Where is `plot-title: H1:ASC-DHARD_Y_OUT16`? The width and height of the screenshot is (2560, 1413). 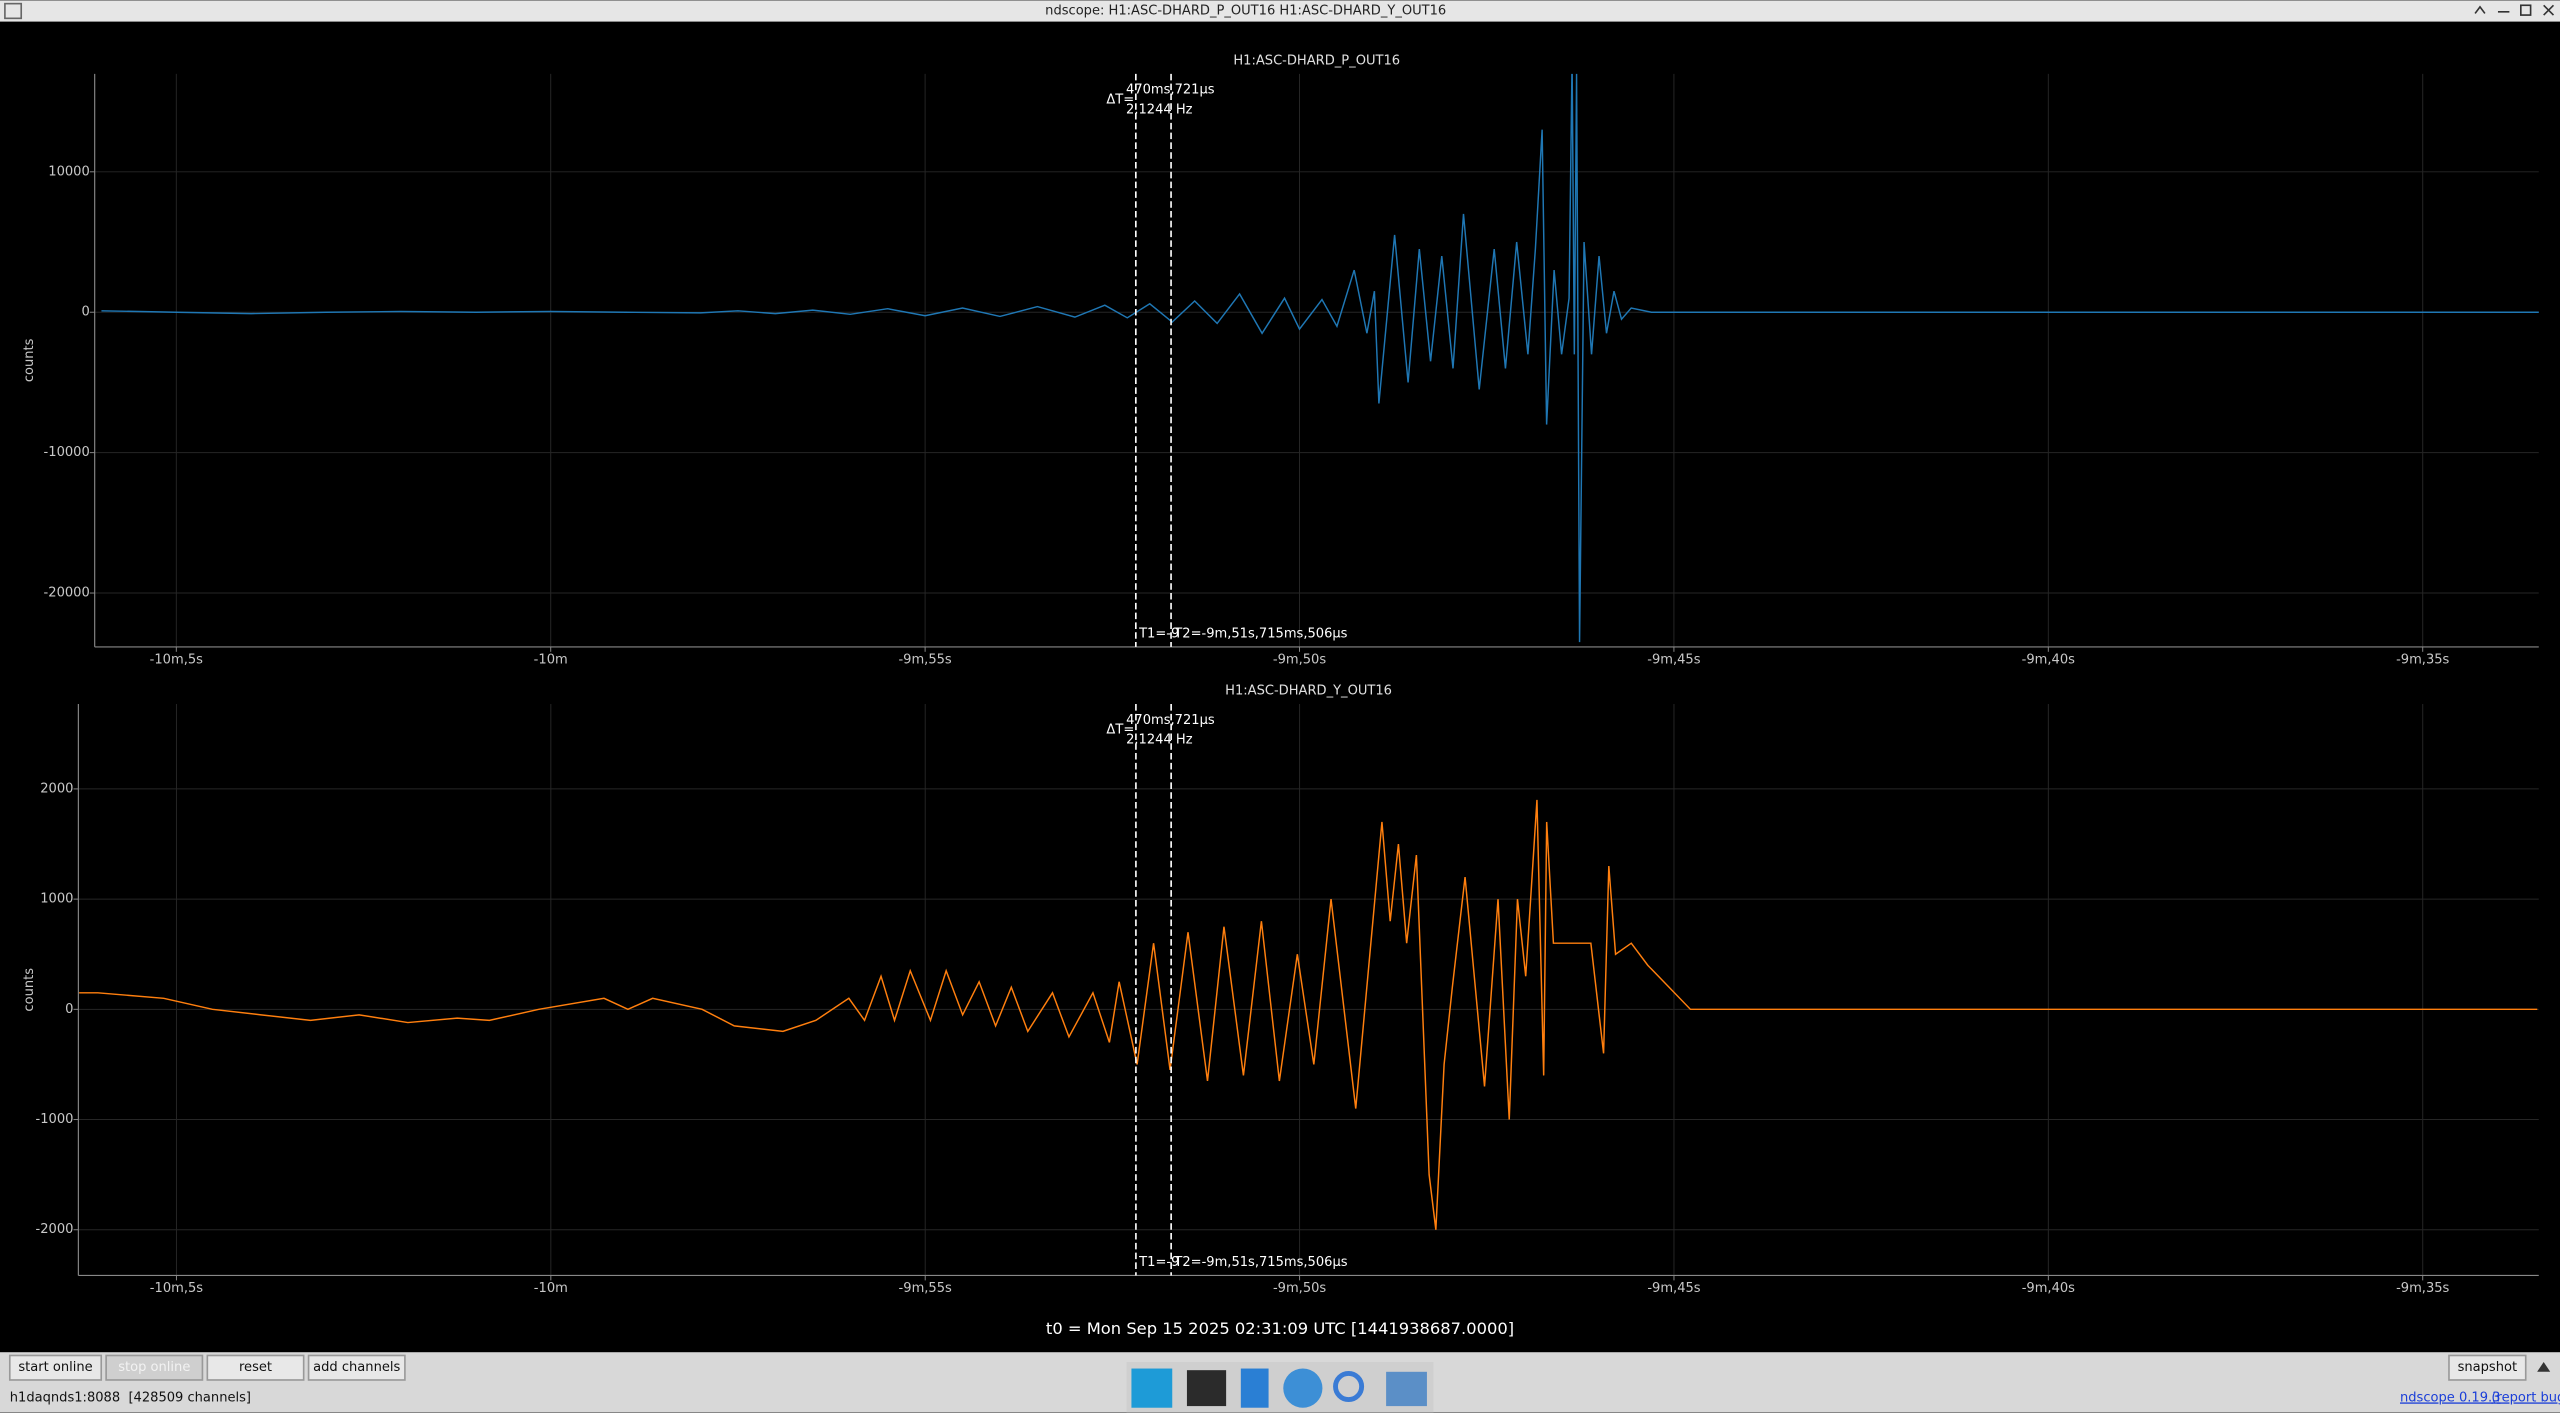 plot-title: H1:ASC-DHARD_Y_OUT16 is located at coordinates (1308, 690).